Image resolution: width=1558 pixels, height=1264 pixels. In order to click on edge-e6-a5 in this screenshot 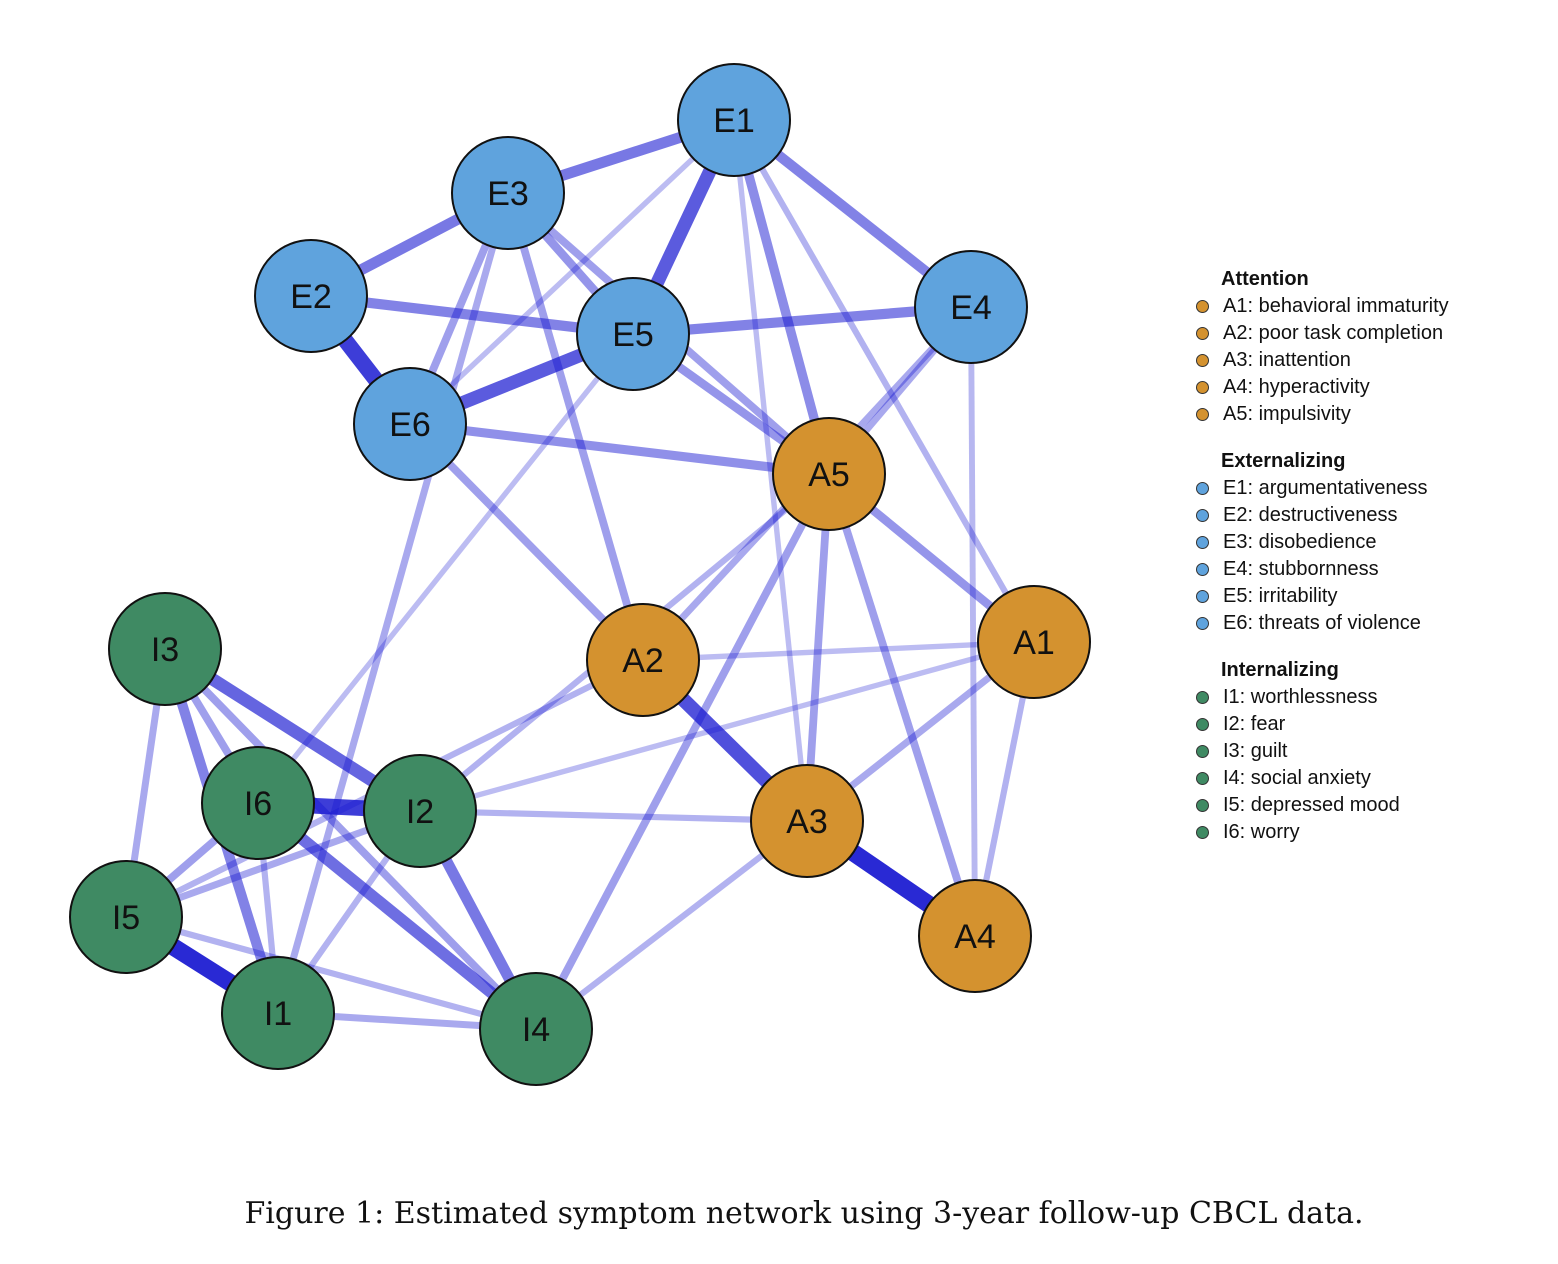, I will do `click(619, 449)`.